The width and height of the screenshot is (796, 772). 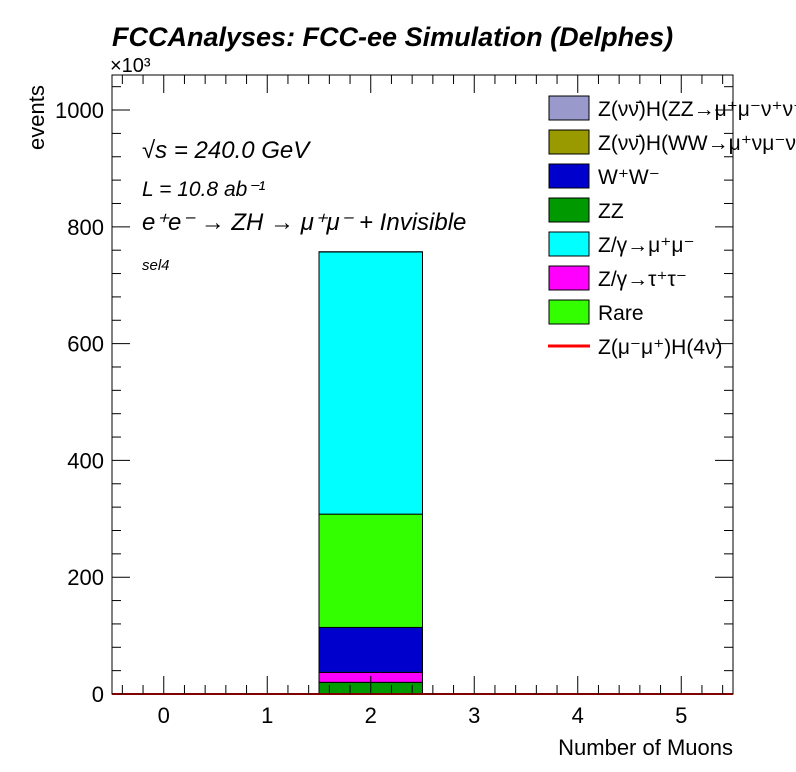 What do you see at coordinates (681, 715) in the screenshot?
I see `x-tick-label: 5` at bounding box center [681, 715].